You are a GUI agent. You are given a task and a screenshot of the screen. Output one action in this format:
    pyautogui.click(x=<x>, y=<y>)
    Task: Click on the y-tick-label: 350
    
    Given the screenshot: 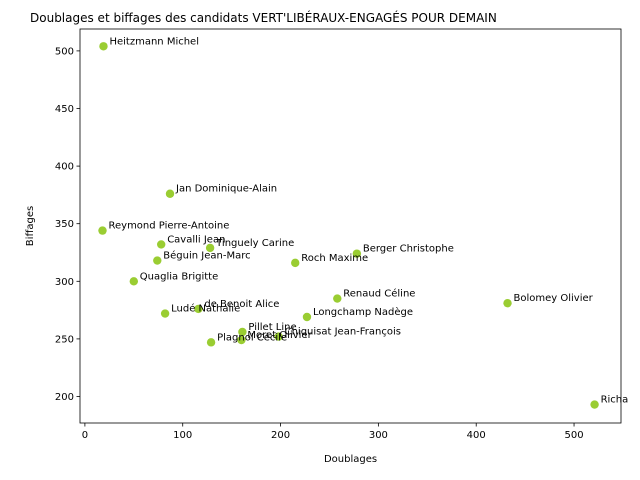 What is the action you would take?
    pyautogui.click(x=64, y=224)
    